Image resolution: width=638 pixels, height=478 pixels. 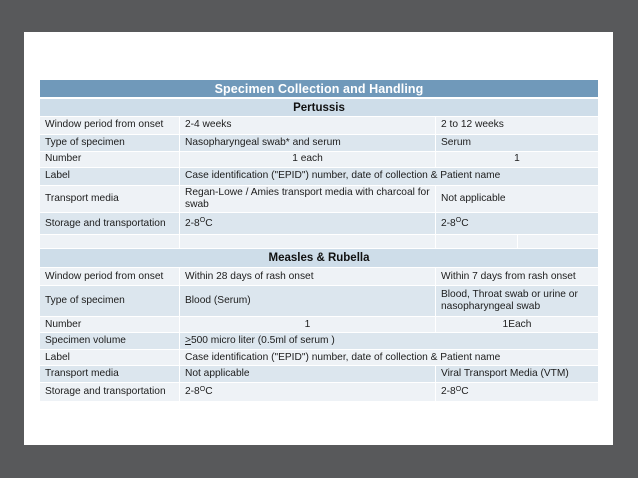 I want to click on section-header: Pertussis, so click(x=319, y=107).